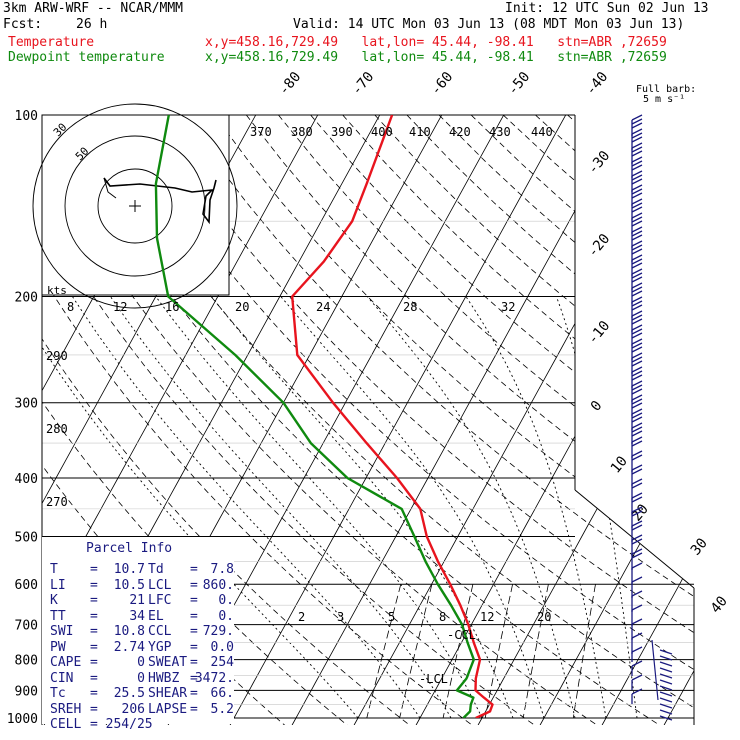  Describe the element at coordinates (26, 116) in the screenshot. I see `pressure-tick-label: 100` at that location.